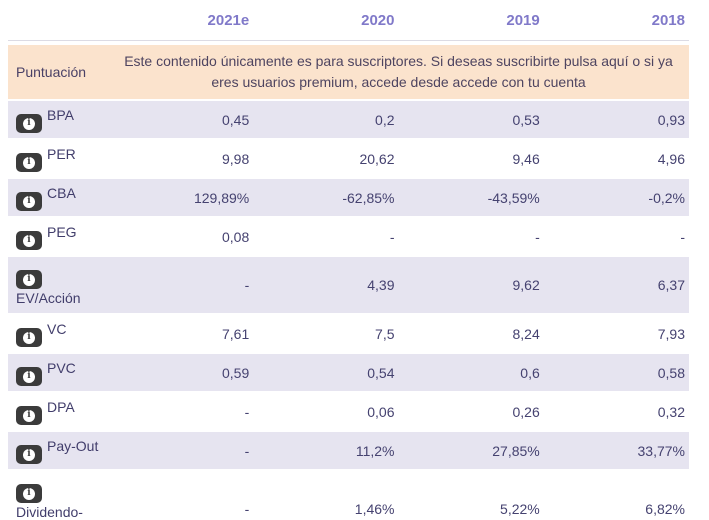  What do you see at coordinates (513, 197) in the screenshot?
I see `cell-2019: -43,59%` at bounding box center [513, 197].